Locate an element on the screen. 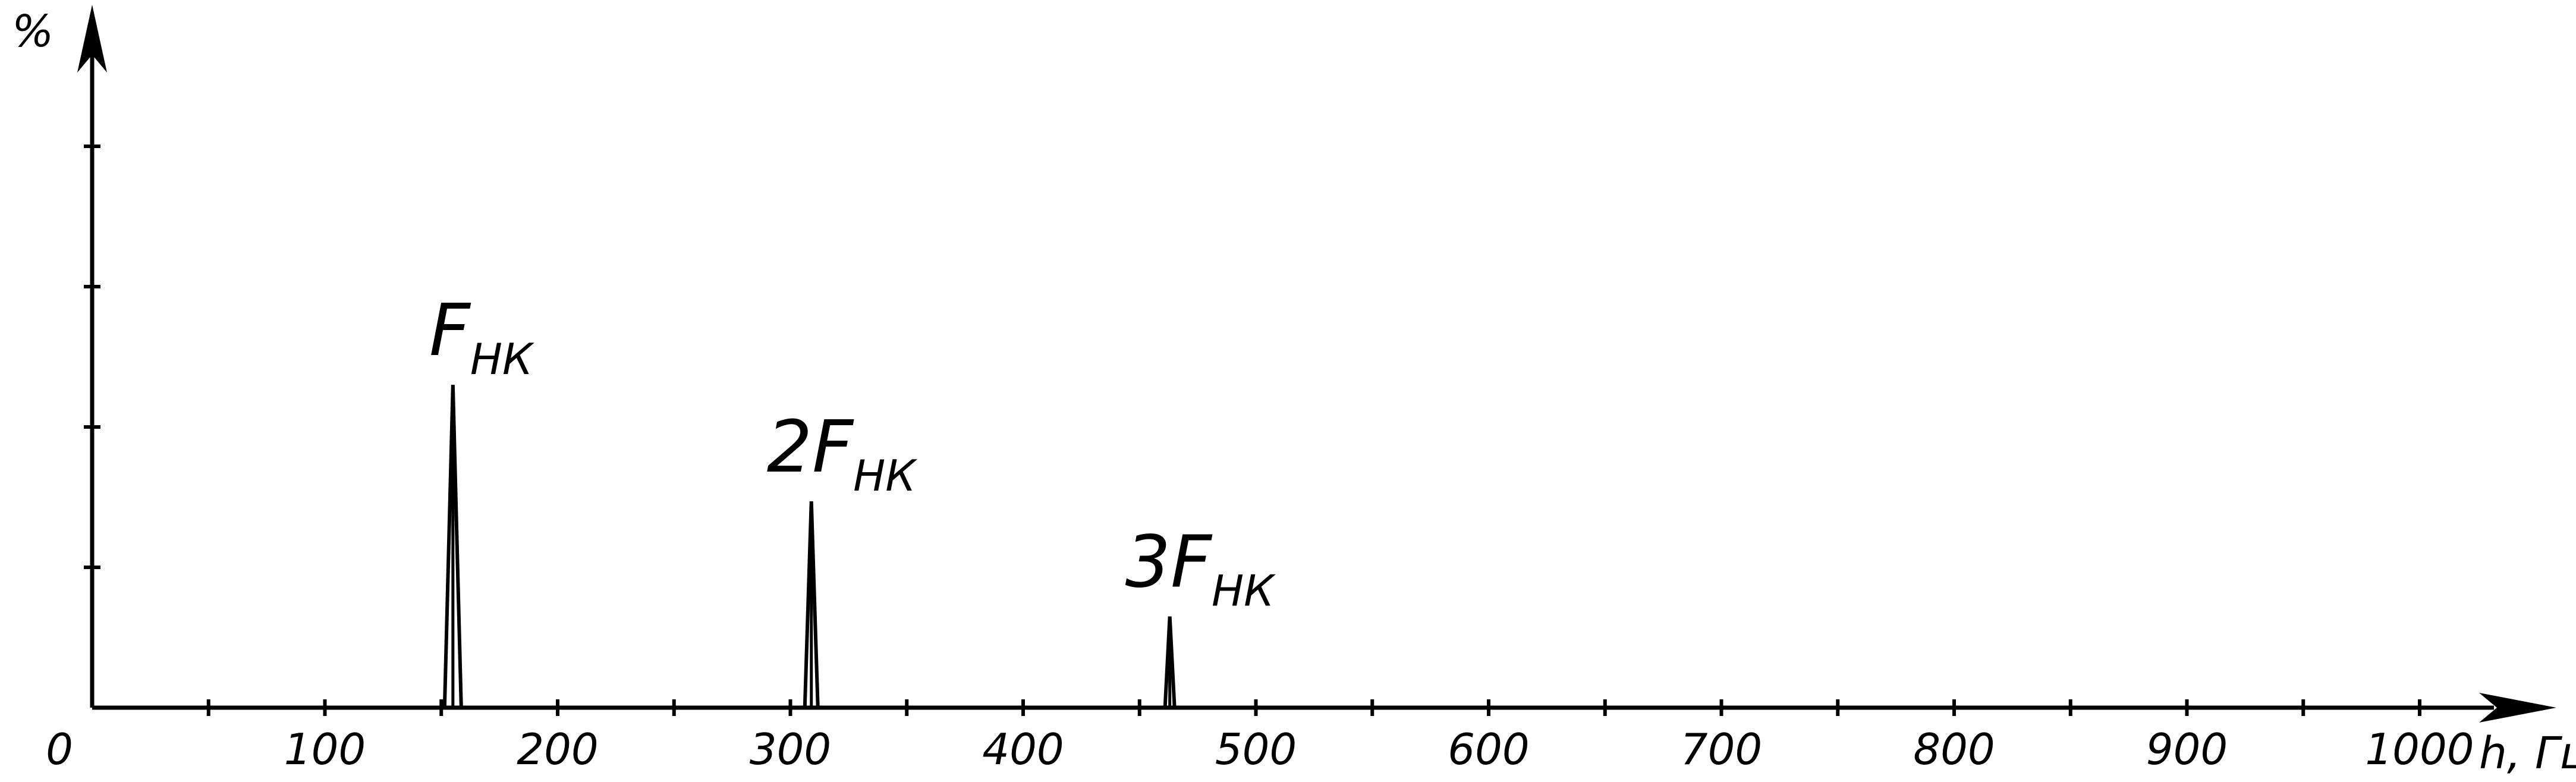 The image size is (2576, 782). x-minor-ticks is located at coordinates (1255, 707).